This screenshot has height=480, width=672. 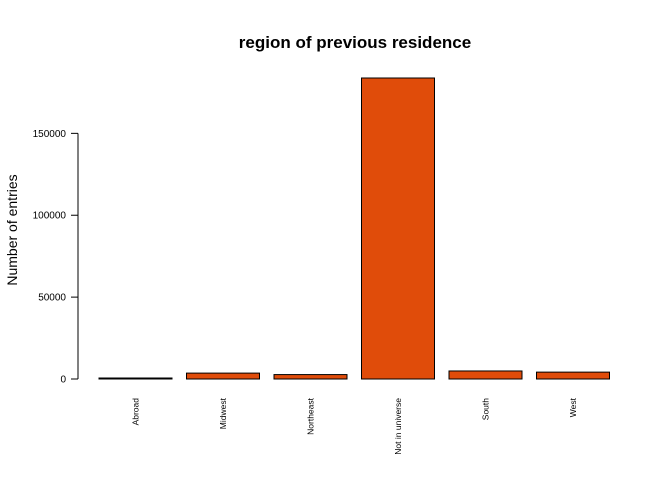 What do you see at coordinates (486, 409) in the screenshot?
I see `x-tick-label: South` at bounding box center [486, 409].